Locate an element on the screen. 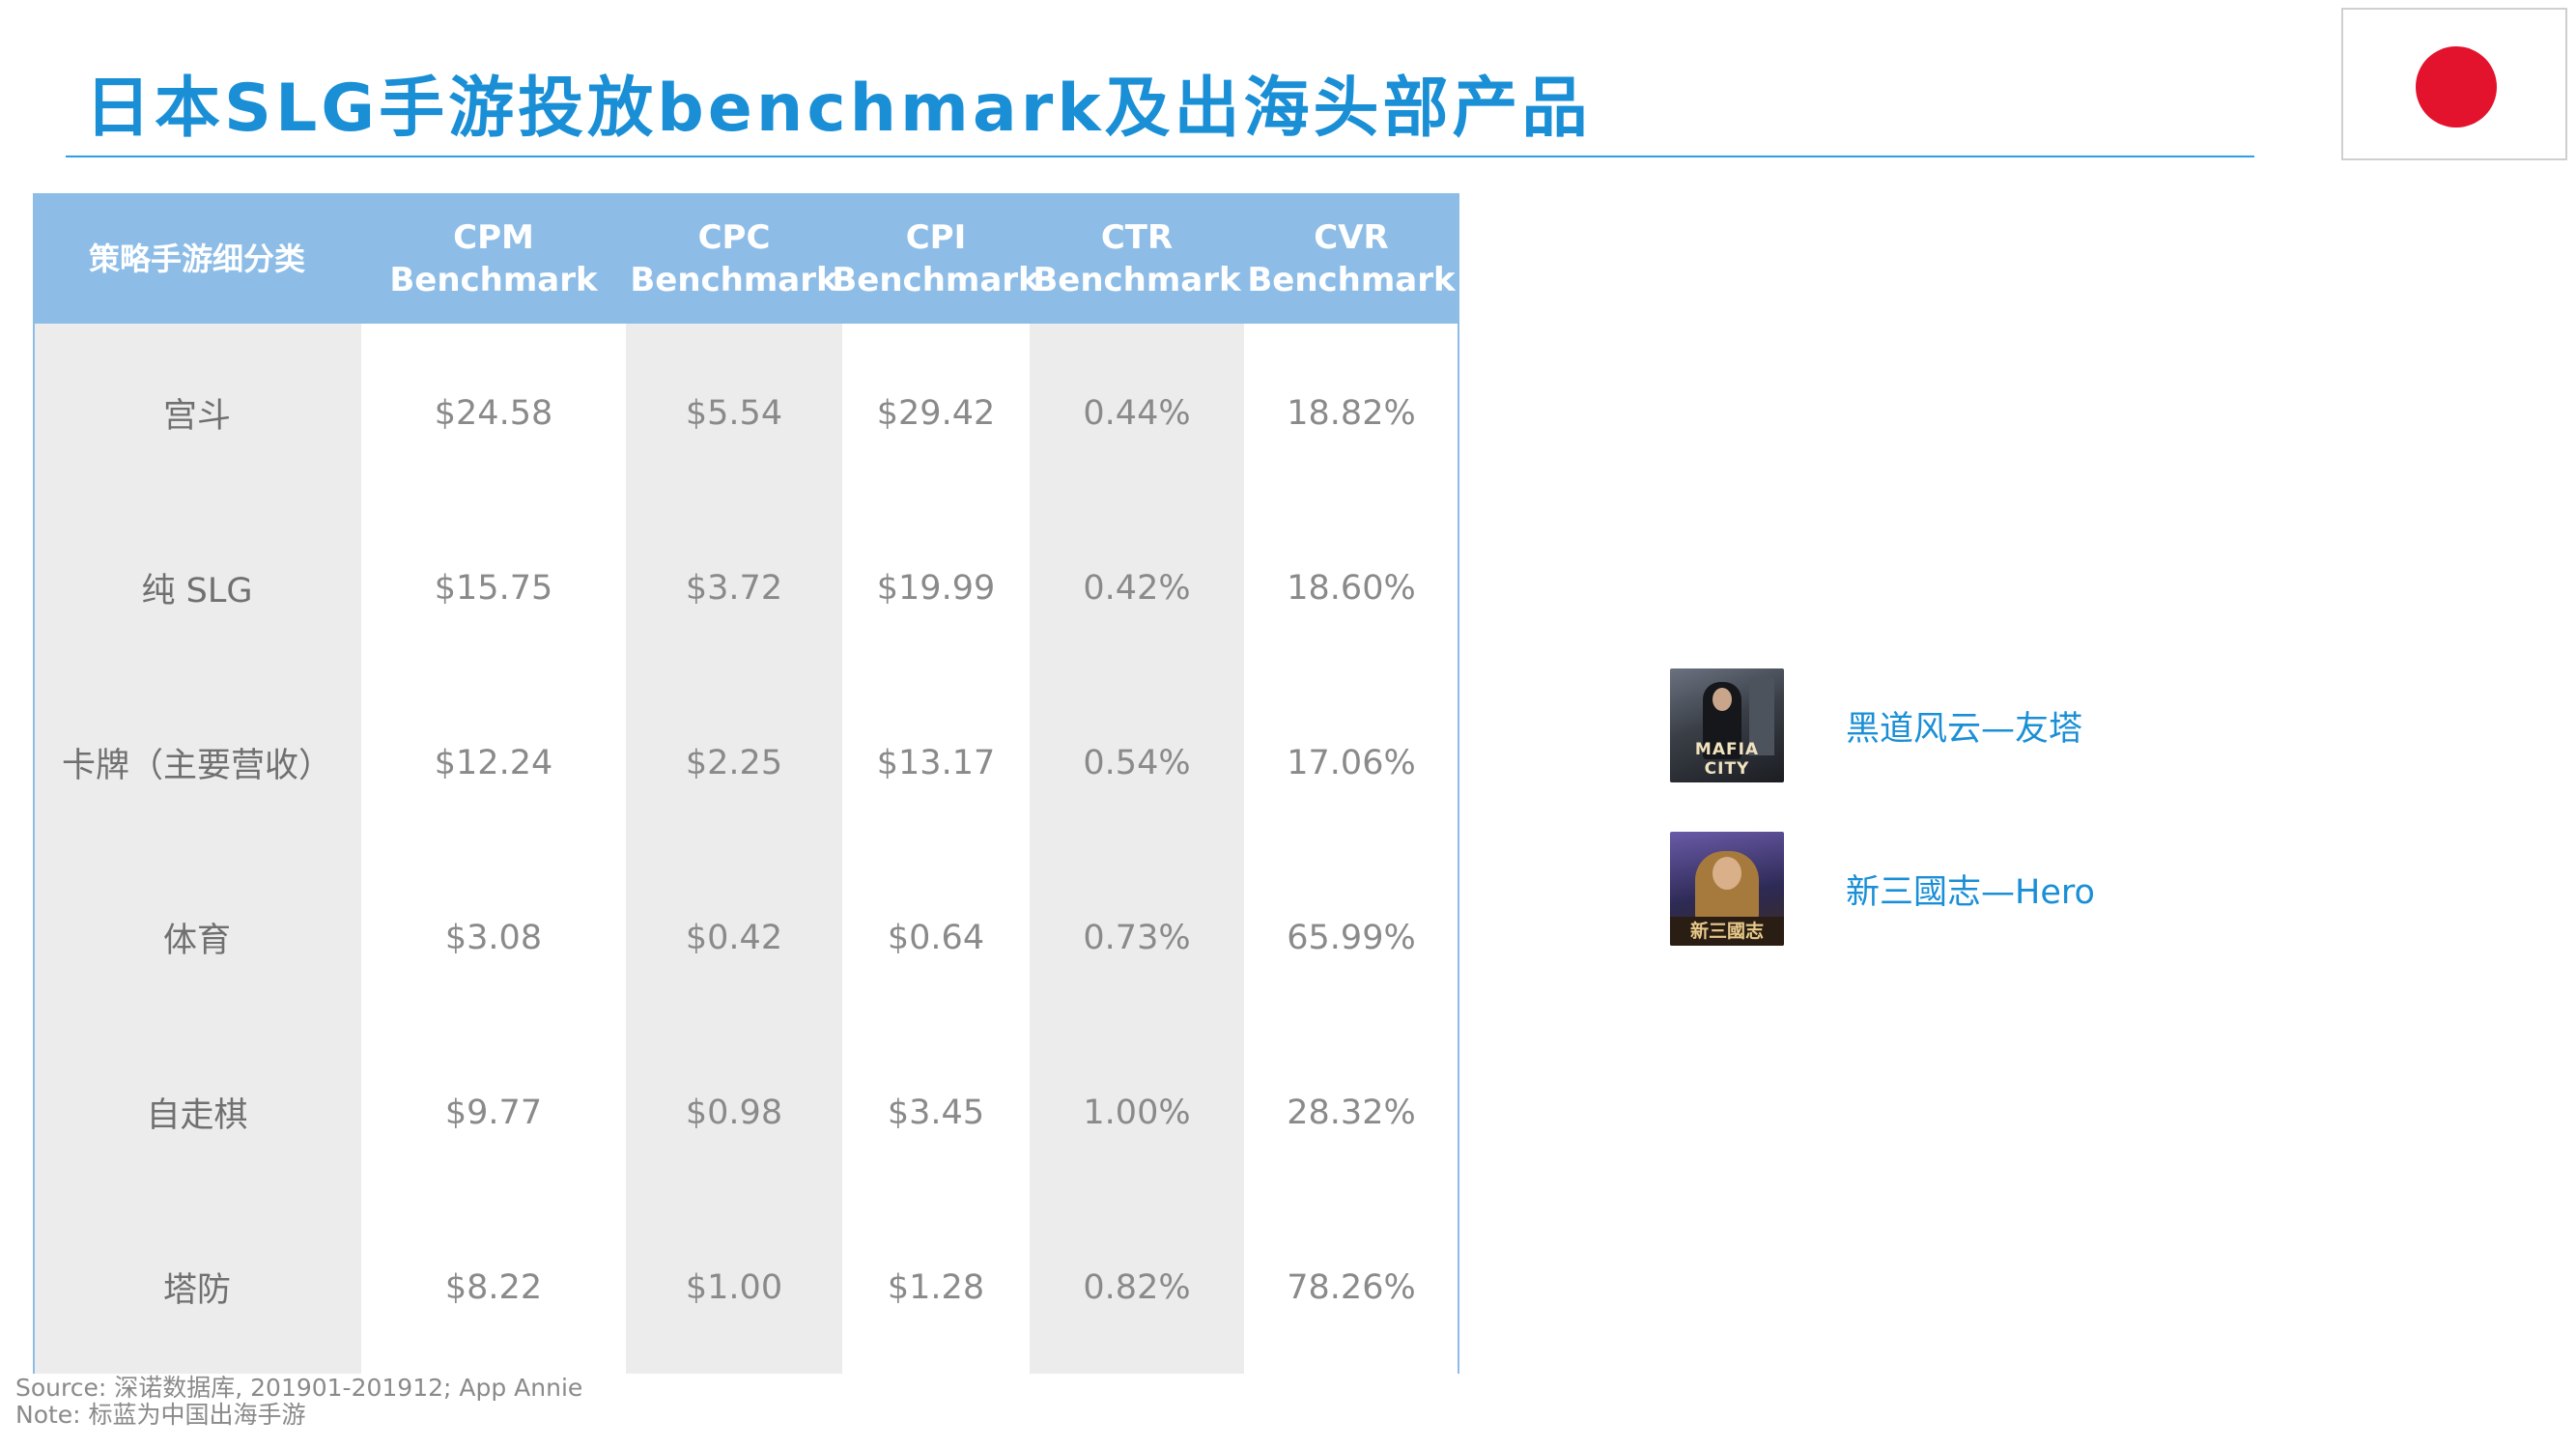 The width and height of the screenshot is (2576, 1449). cell-cvr: 18.82% is located at coordinates (1351, 413).